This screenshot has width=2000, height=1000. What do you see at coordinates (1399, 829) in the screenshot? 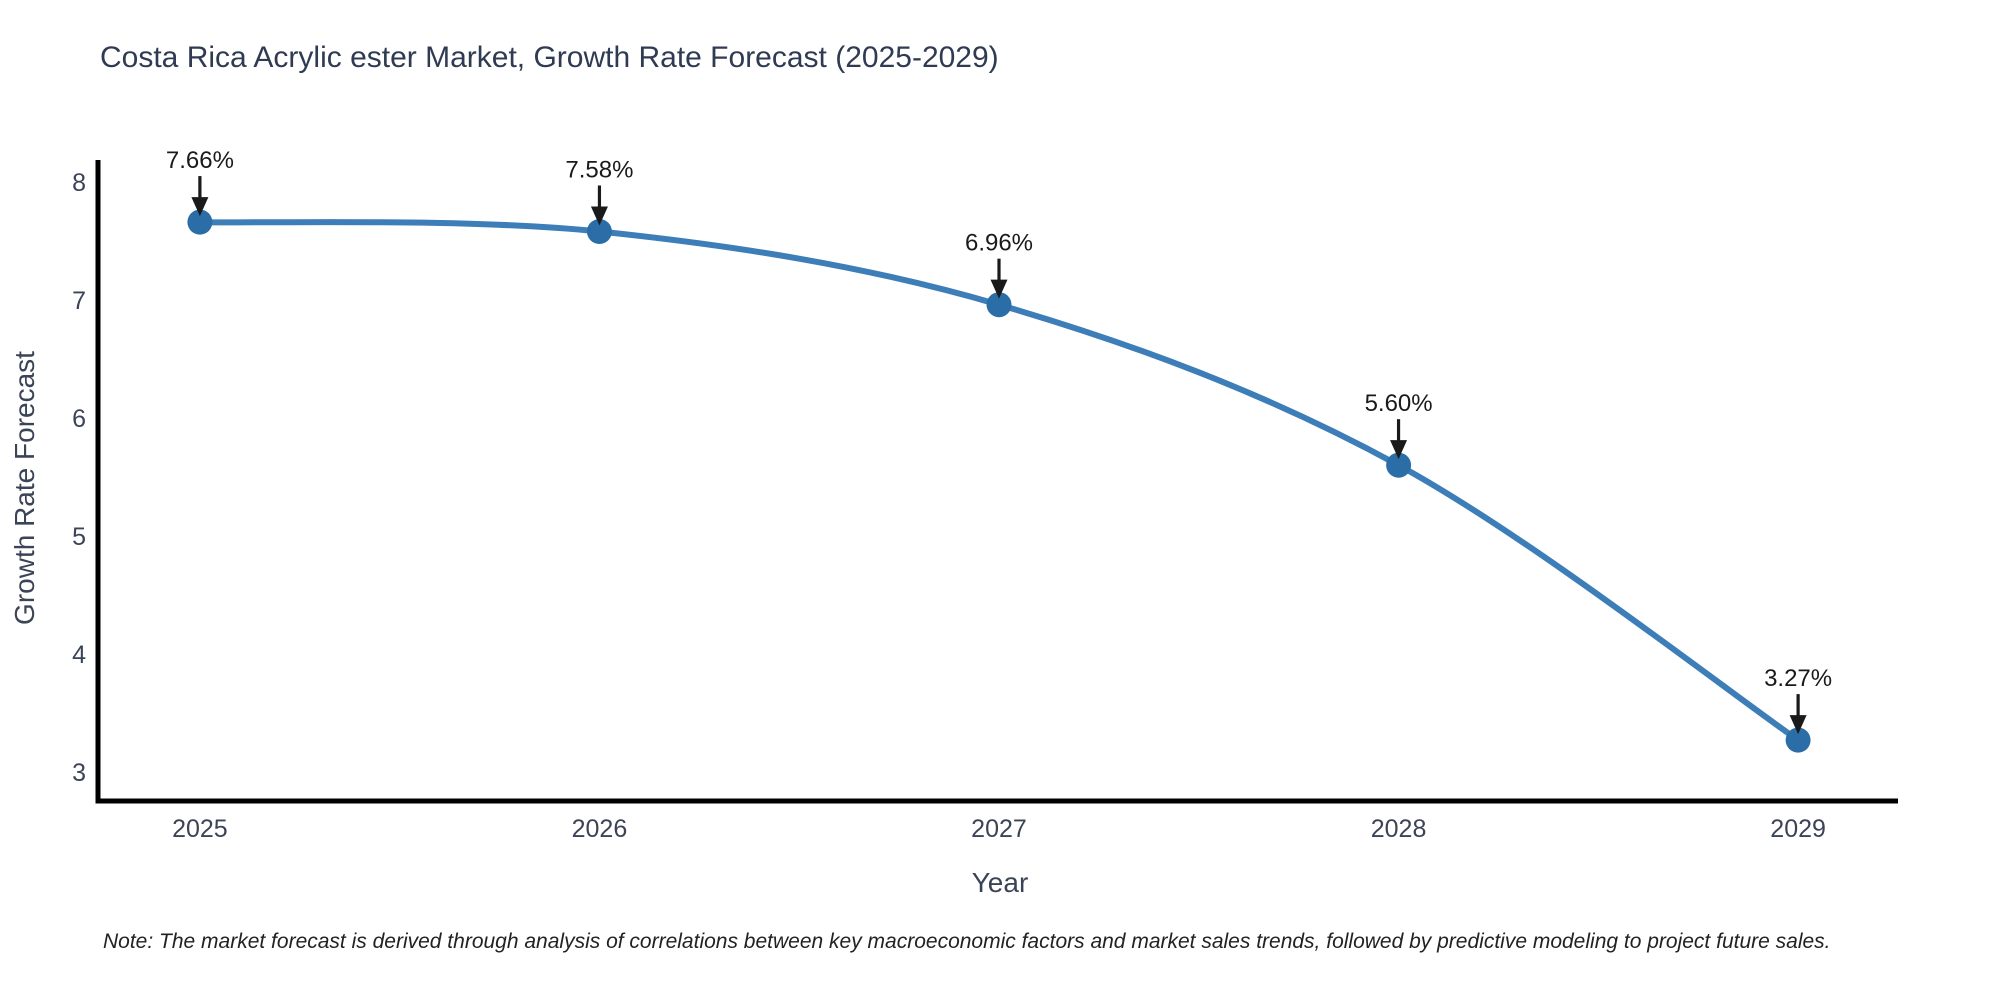
I see `x-tick-label: 2028` at bounding box center [1399, 829].